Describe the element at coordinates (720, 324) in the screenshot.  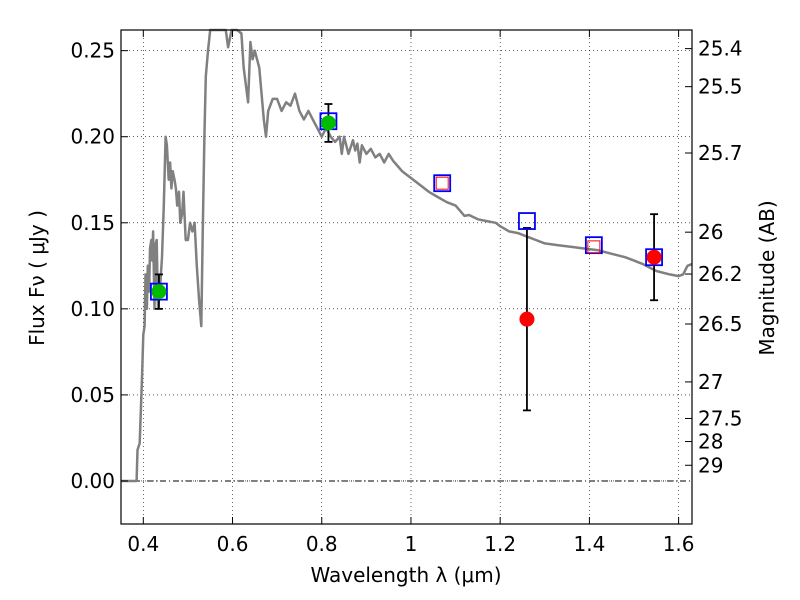
I see `magnitude-tick-label: 26.5` at that location.